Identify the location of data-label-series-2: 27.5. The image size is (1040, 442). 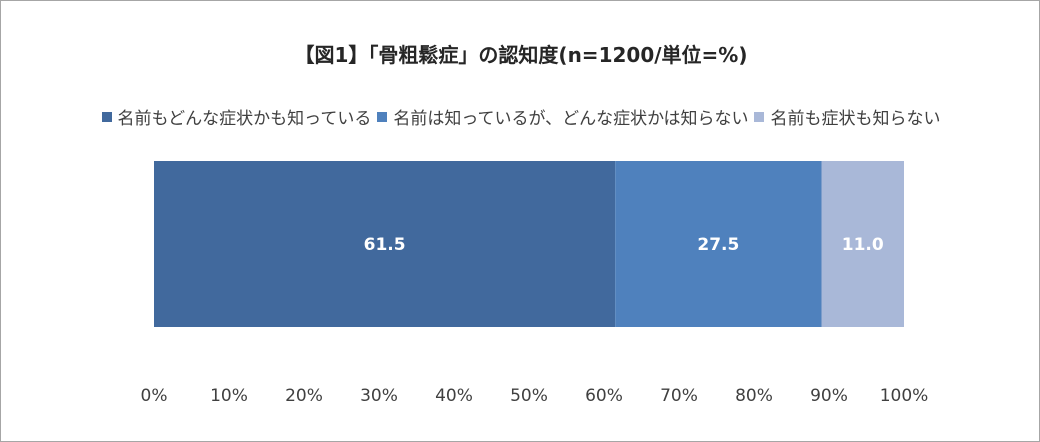
(718, 245).